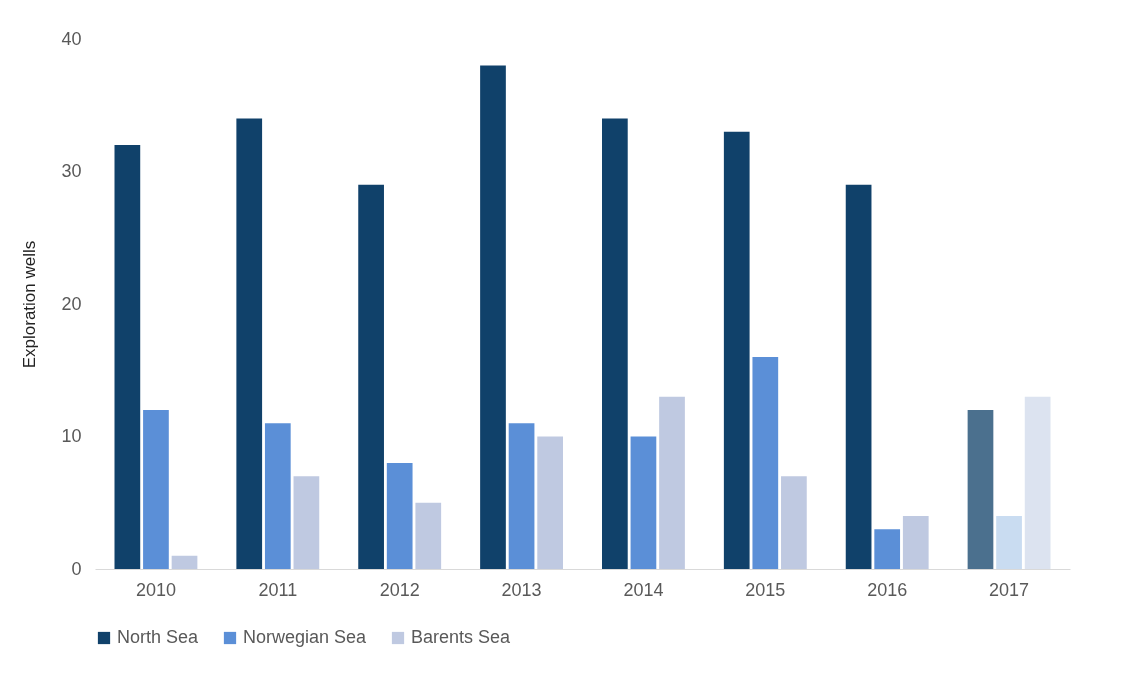 This screenshot has height=684, width=1131. I want to click on y-tick-label: 20, so click(71, 303).